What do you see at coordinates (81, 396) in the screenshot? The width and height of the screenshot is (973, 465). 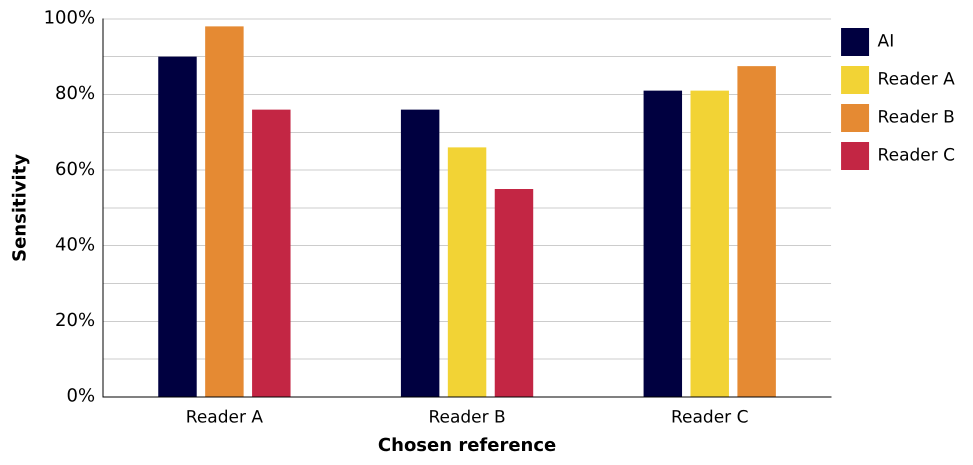 I see `y-tick-label: 0%` at bounding box center [81, 396].